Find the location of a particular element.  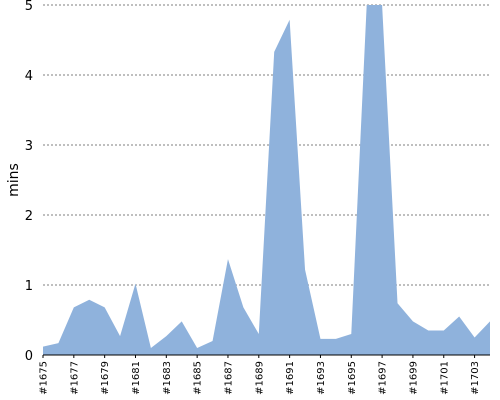

x-tick-label: #1689 is located at coordinates (259, 378).